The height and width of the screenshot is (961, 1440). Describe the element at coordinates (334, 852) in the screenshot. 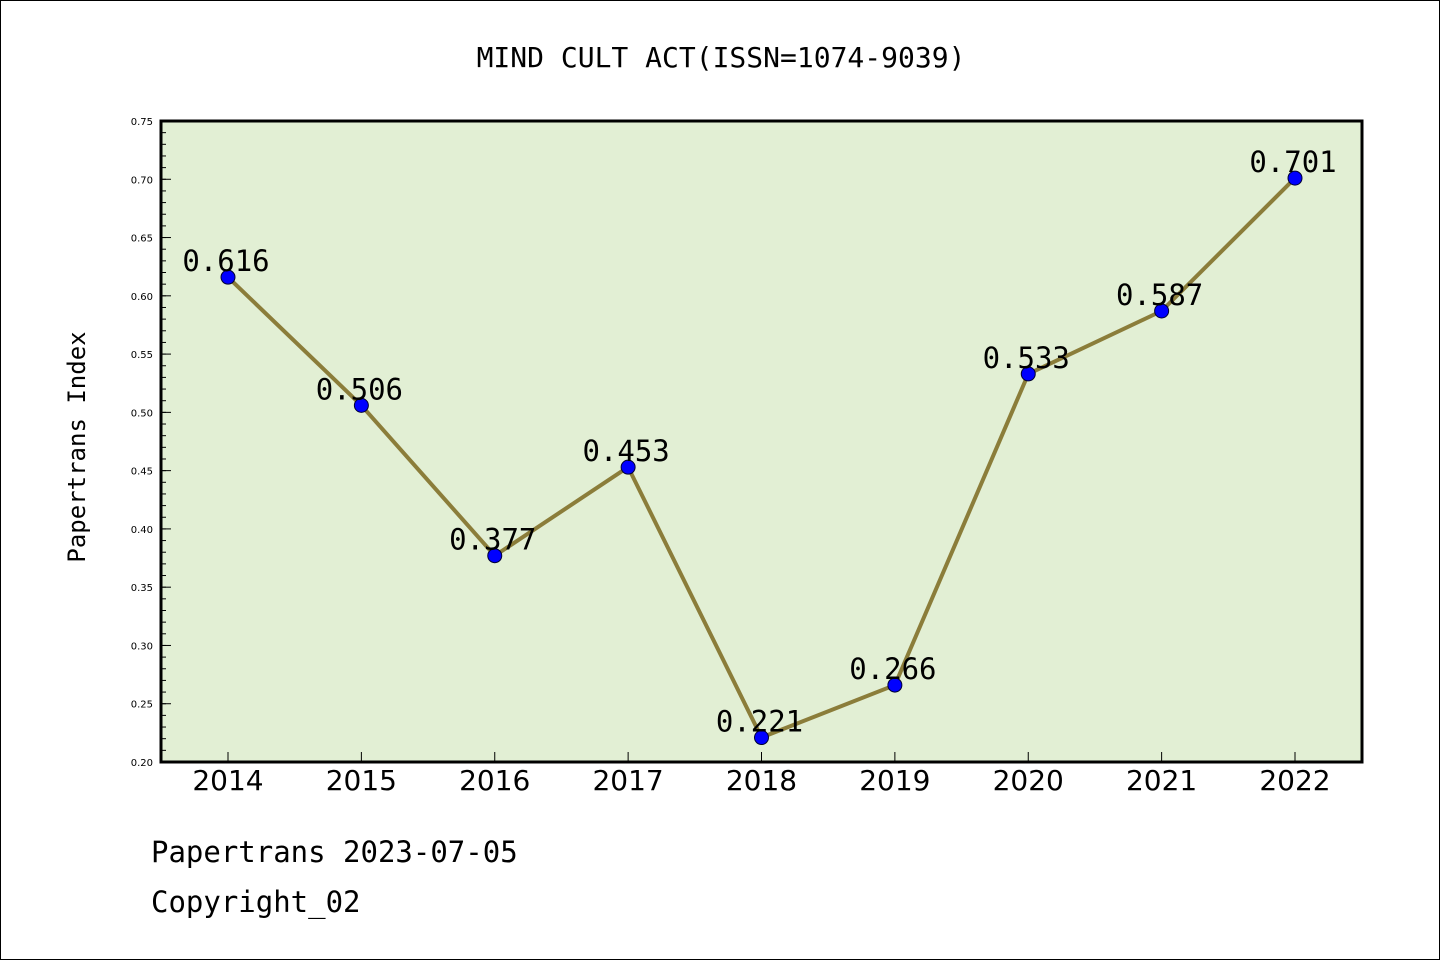

I see `footer-date-line: Papertrans 2023-07-05` at that location.